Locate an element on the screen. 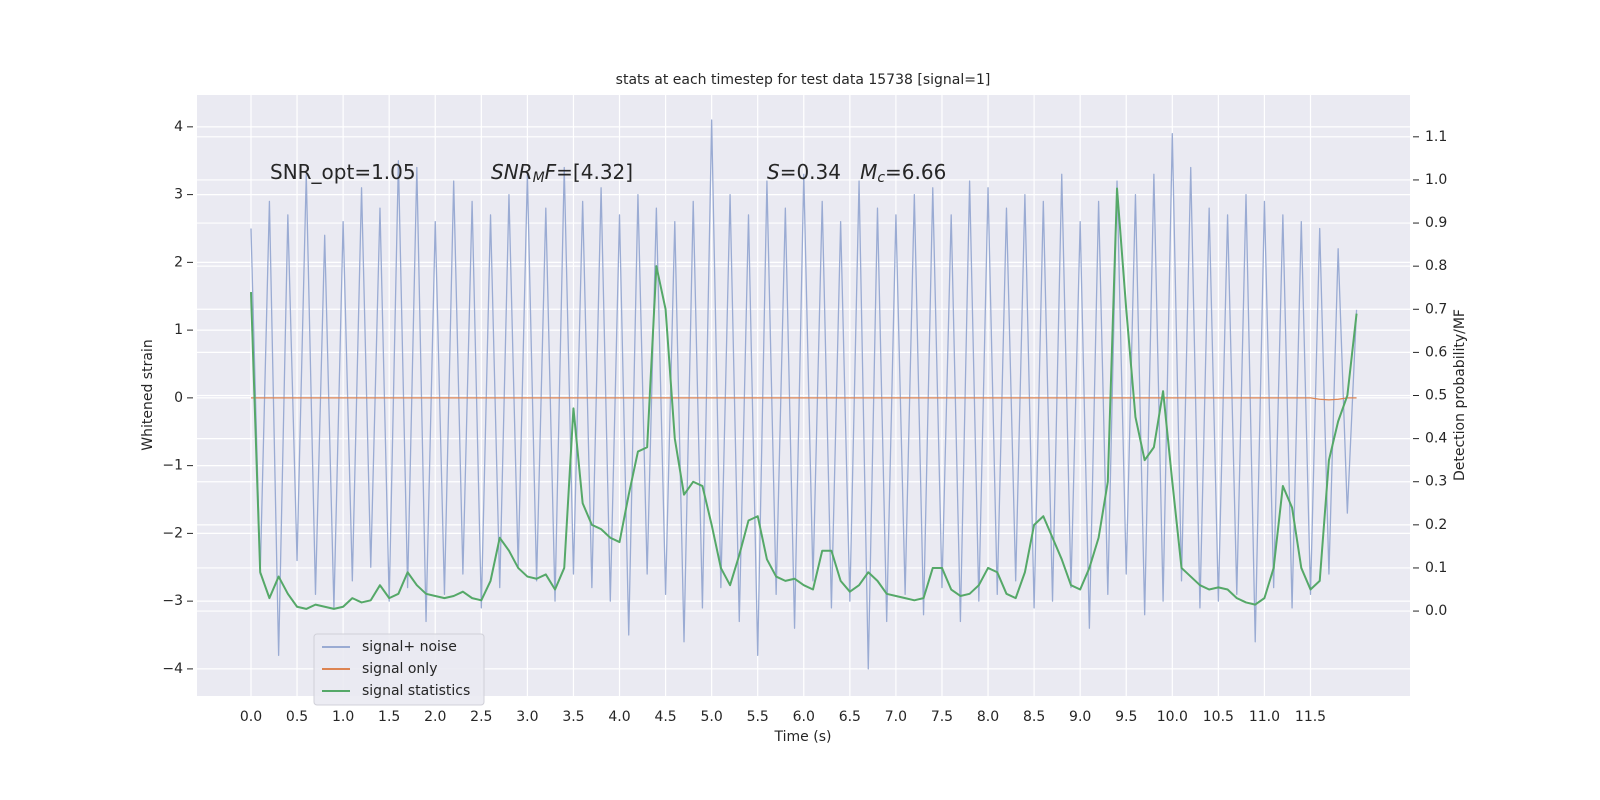  annotation: S=0.34 Mc=6.66 is located at coordinates (856, 173).